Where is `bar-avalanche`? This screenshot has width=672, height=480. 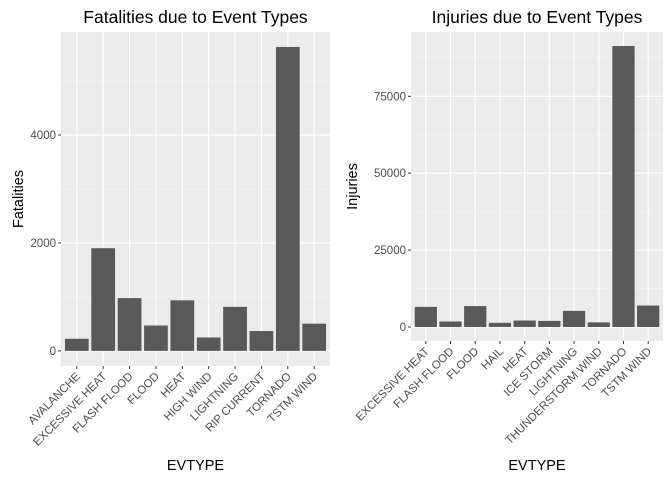 bar-avalanche is located at coordinates (76, 344).